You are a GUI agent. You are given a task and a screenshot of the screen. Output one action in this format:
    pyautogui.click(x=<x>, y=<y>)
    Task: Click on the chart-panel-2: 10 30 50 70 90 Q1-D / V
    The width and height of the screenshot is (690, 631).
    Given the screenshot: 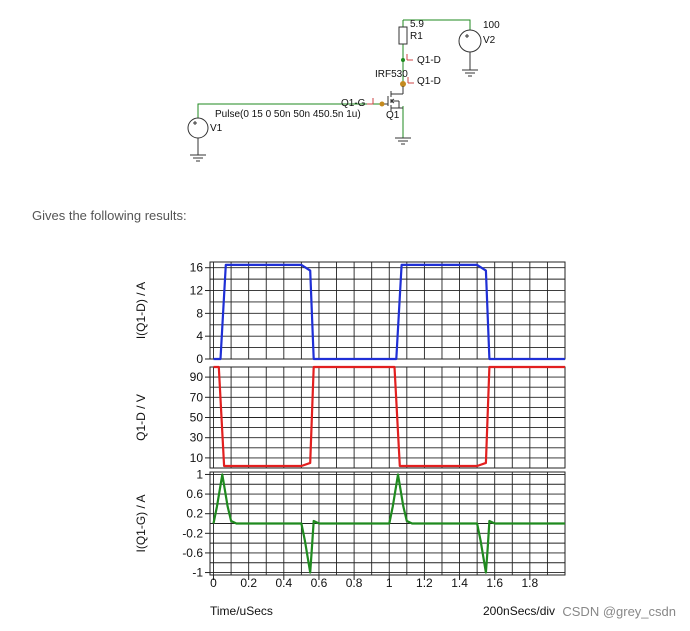 What is the action you would take?
    pyautogui.click(x=350, y=417)
    